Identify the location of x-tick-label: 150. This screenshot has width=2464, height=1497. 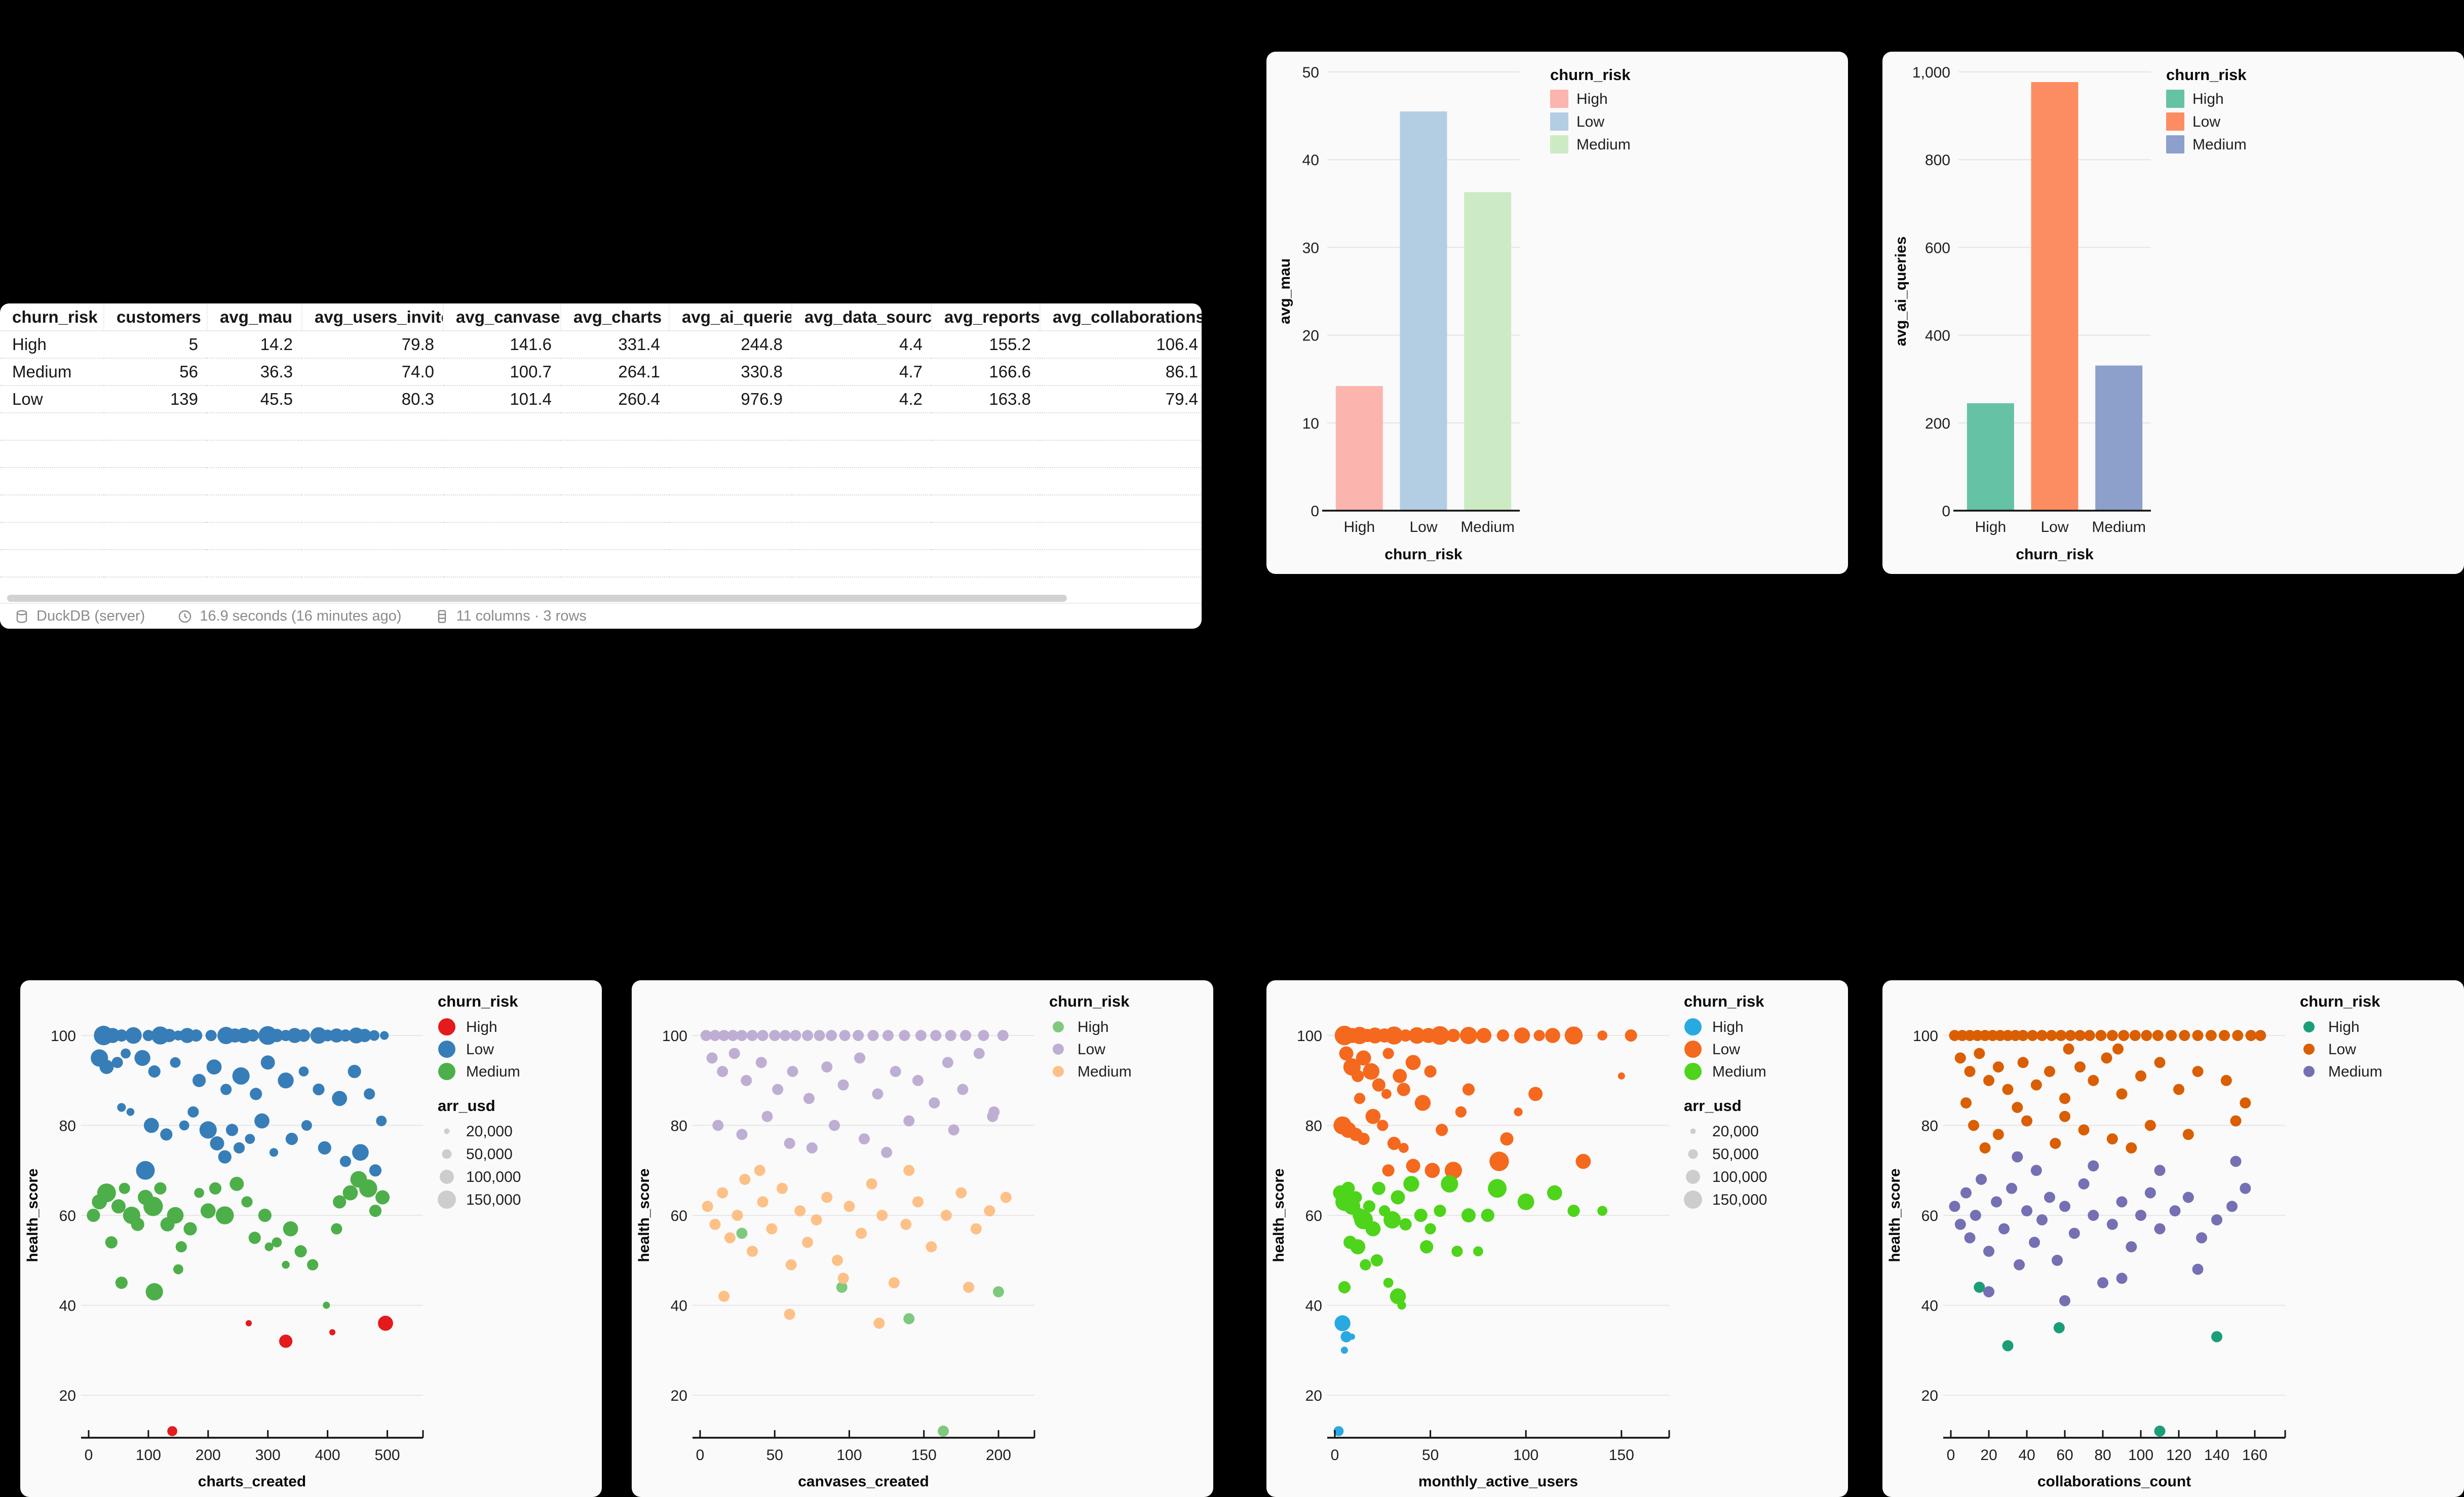
(924, 1456).